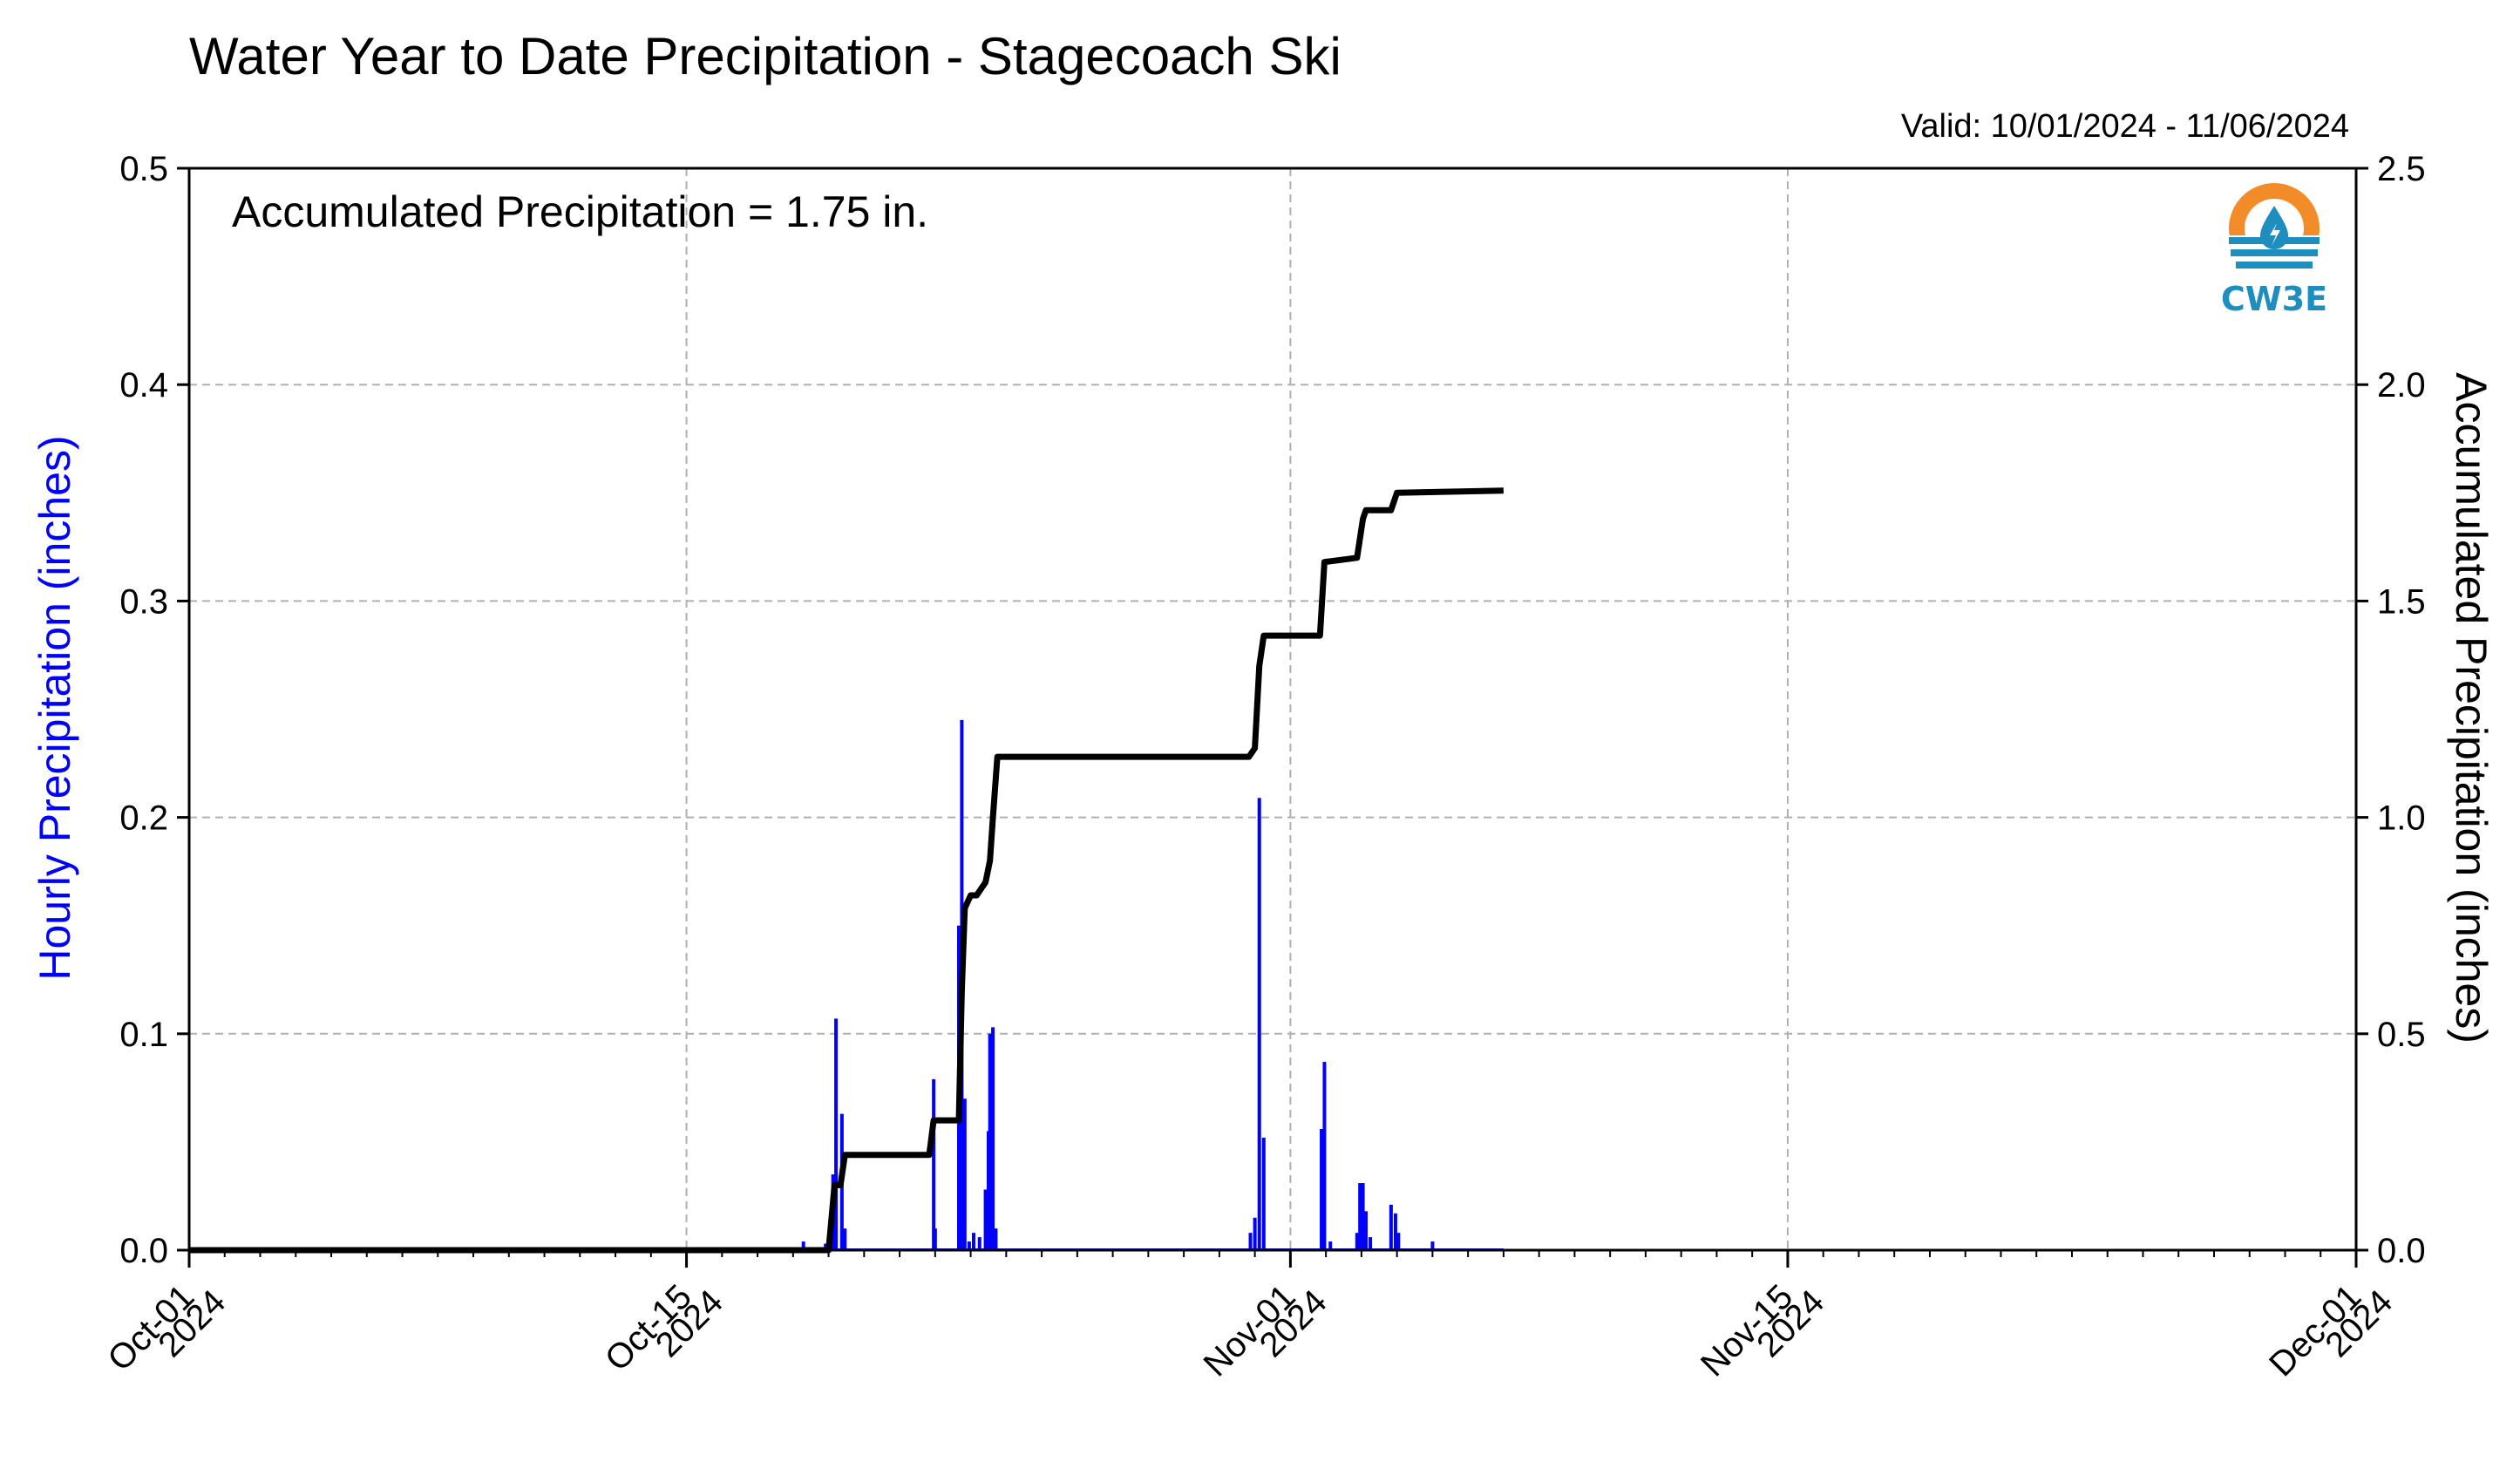 The image size is (2520, 1462). I want to click on cw3e-logo: CW3E, so click(2274, 250).